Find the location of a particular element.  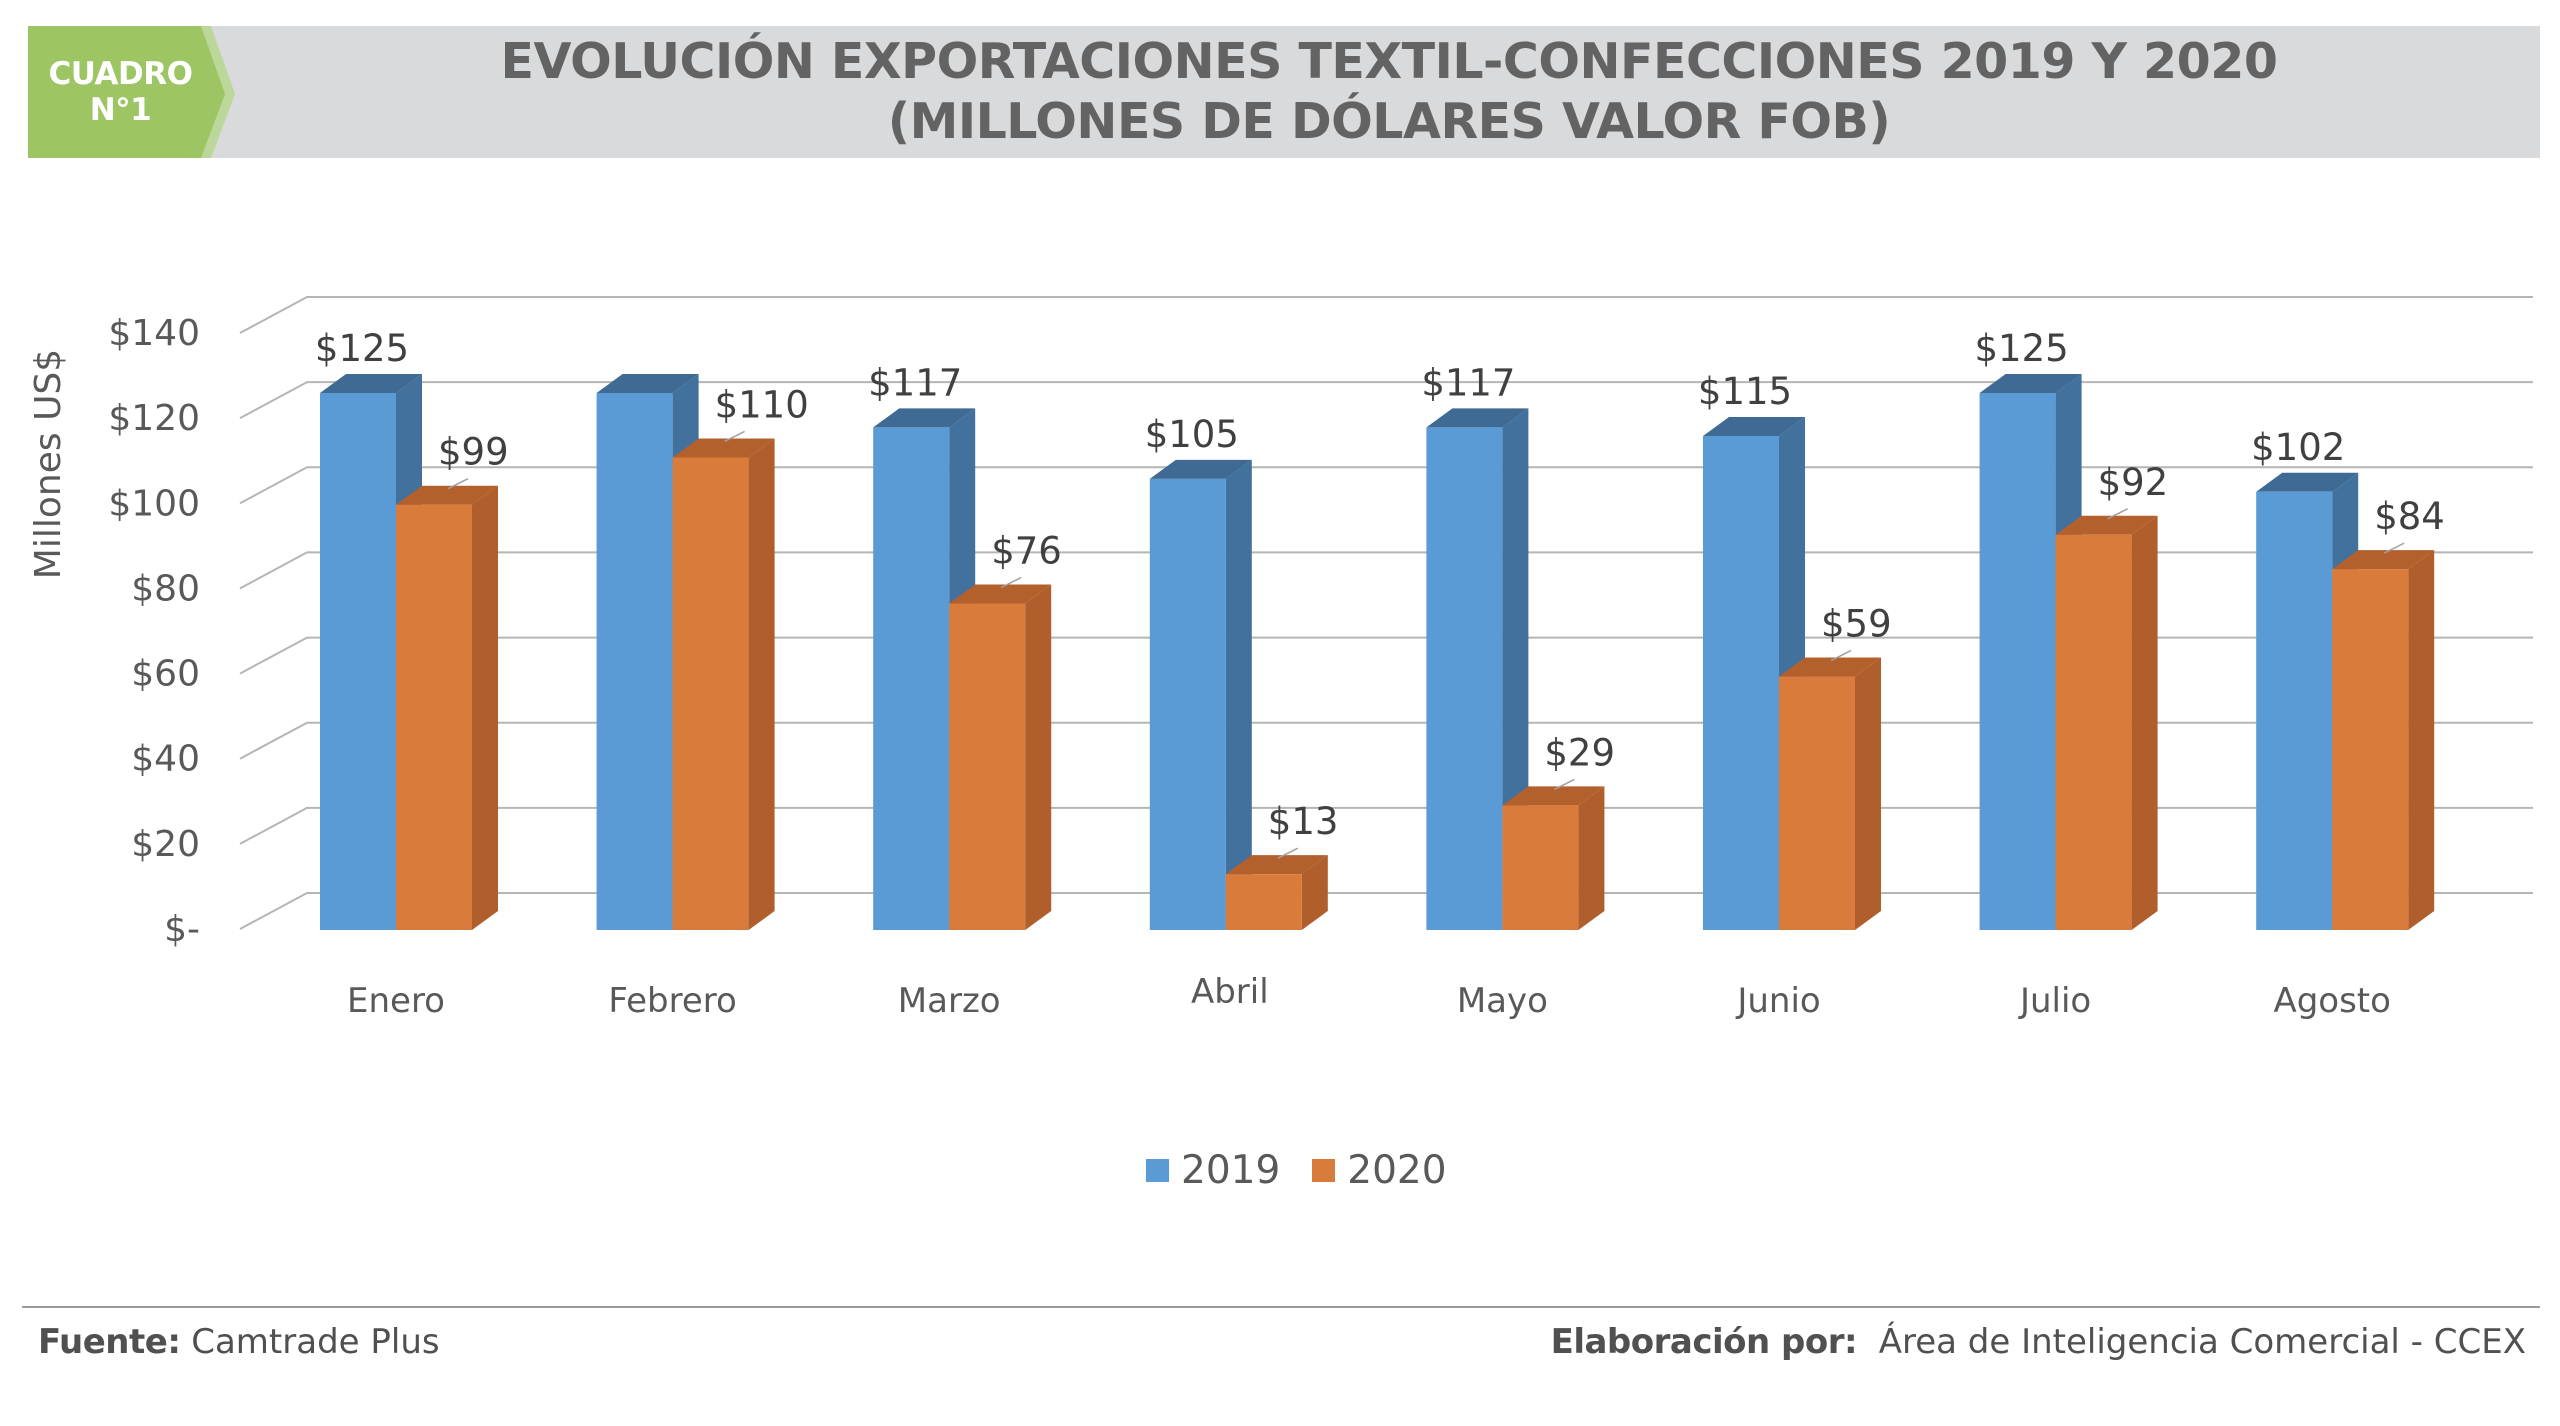

source-value: Camtrade Plus is located at coordinates (315, 1342).